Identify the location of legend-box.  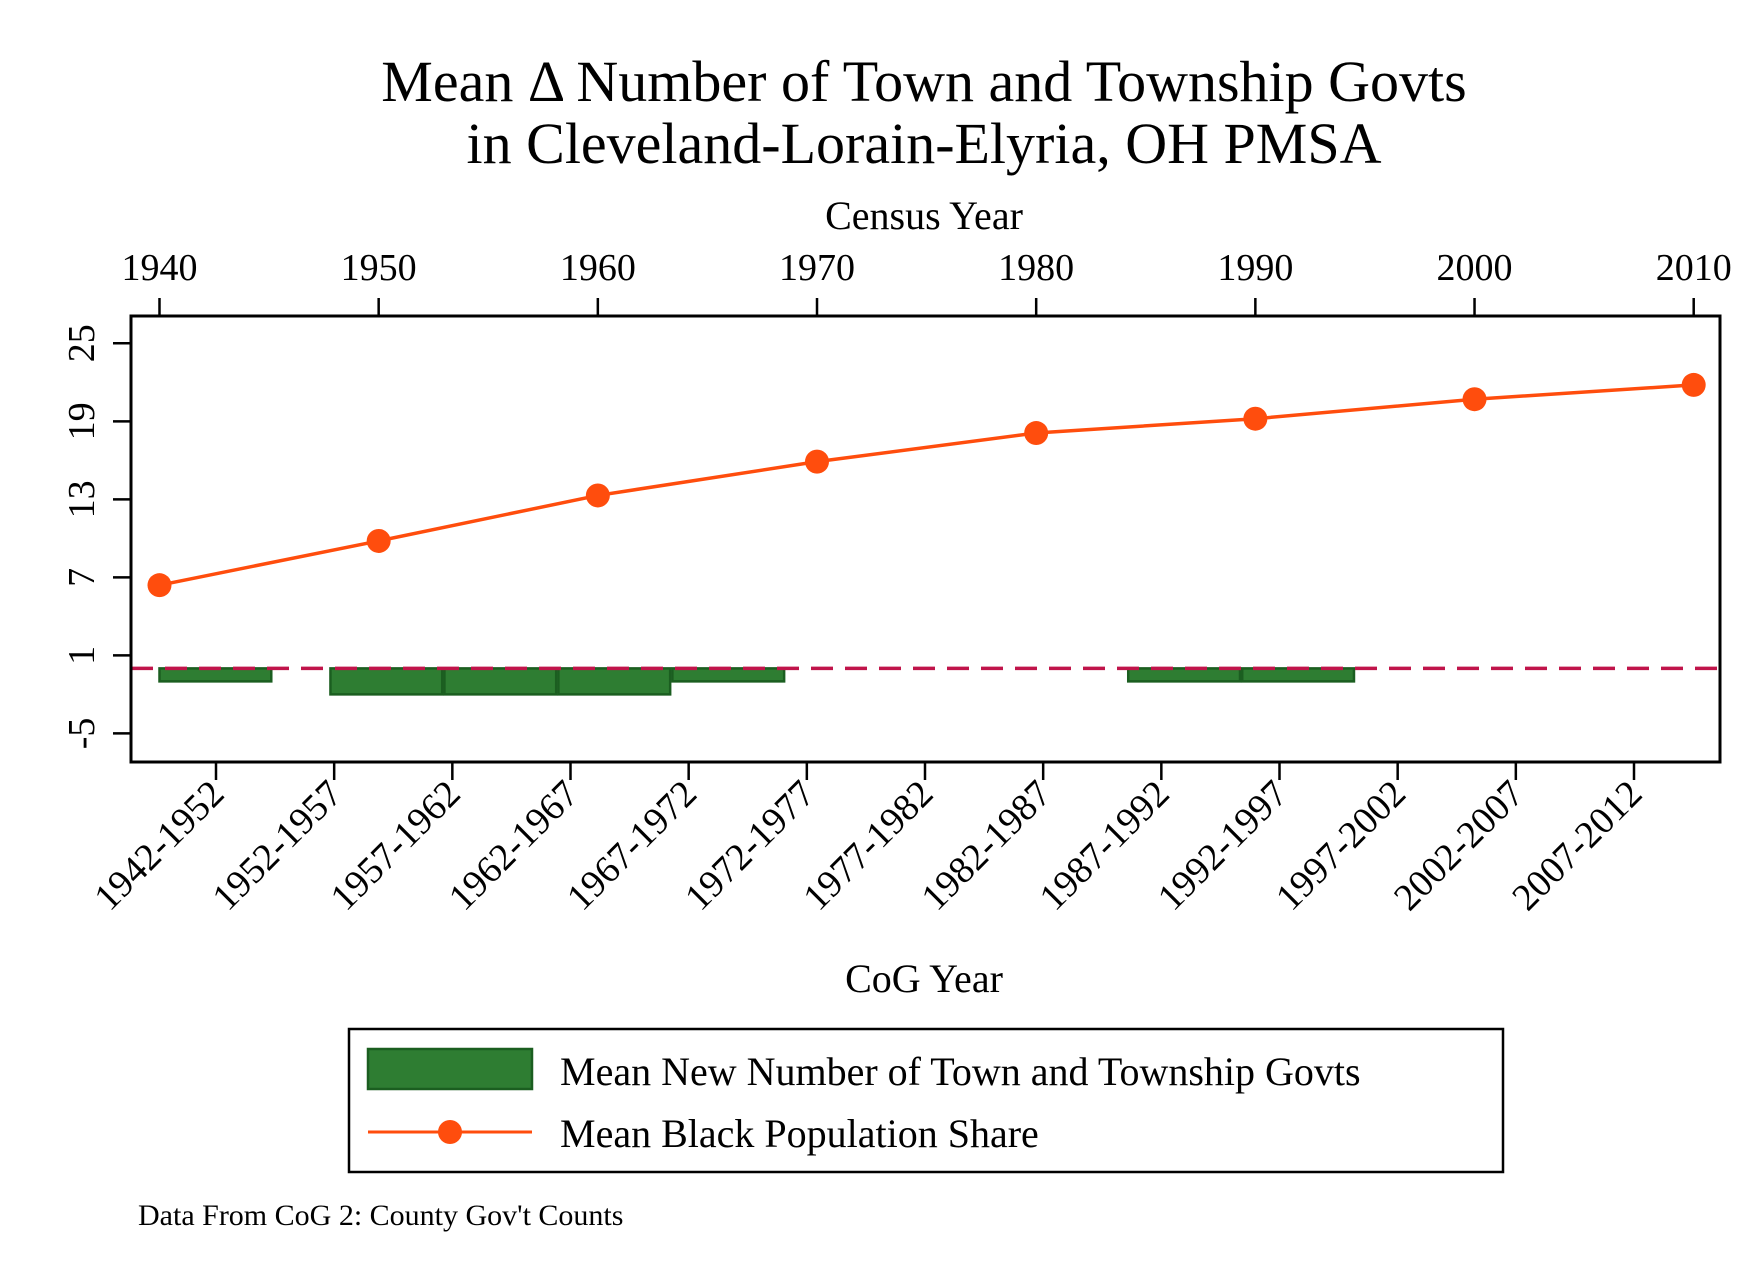
(926, 1100).